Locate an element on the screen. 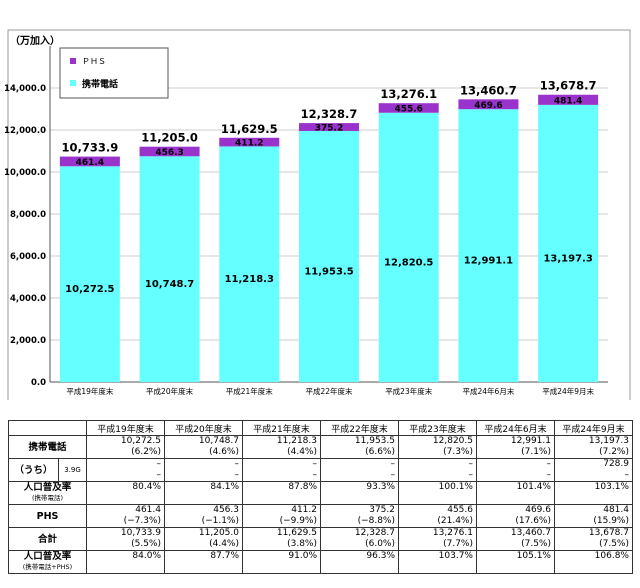  cell-pct: (5.5%) is located at coordinates (146, 544).